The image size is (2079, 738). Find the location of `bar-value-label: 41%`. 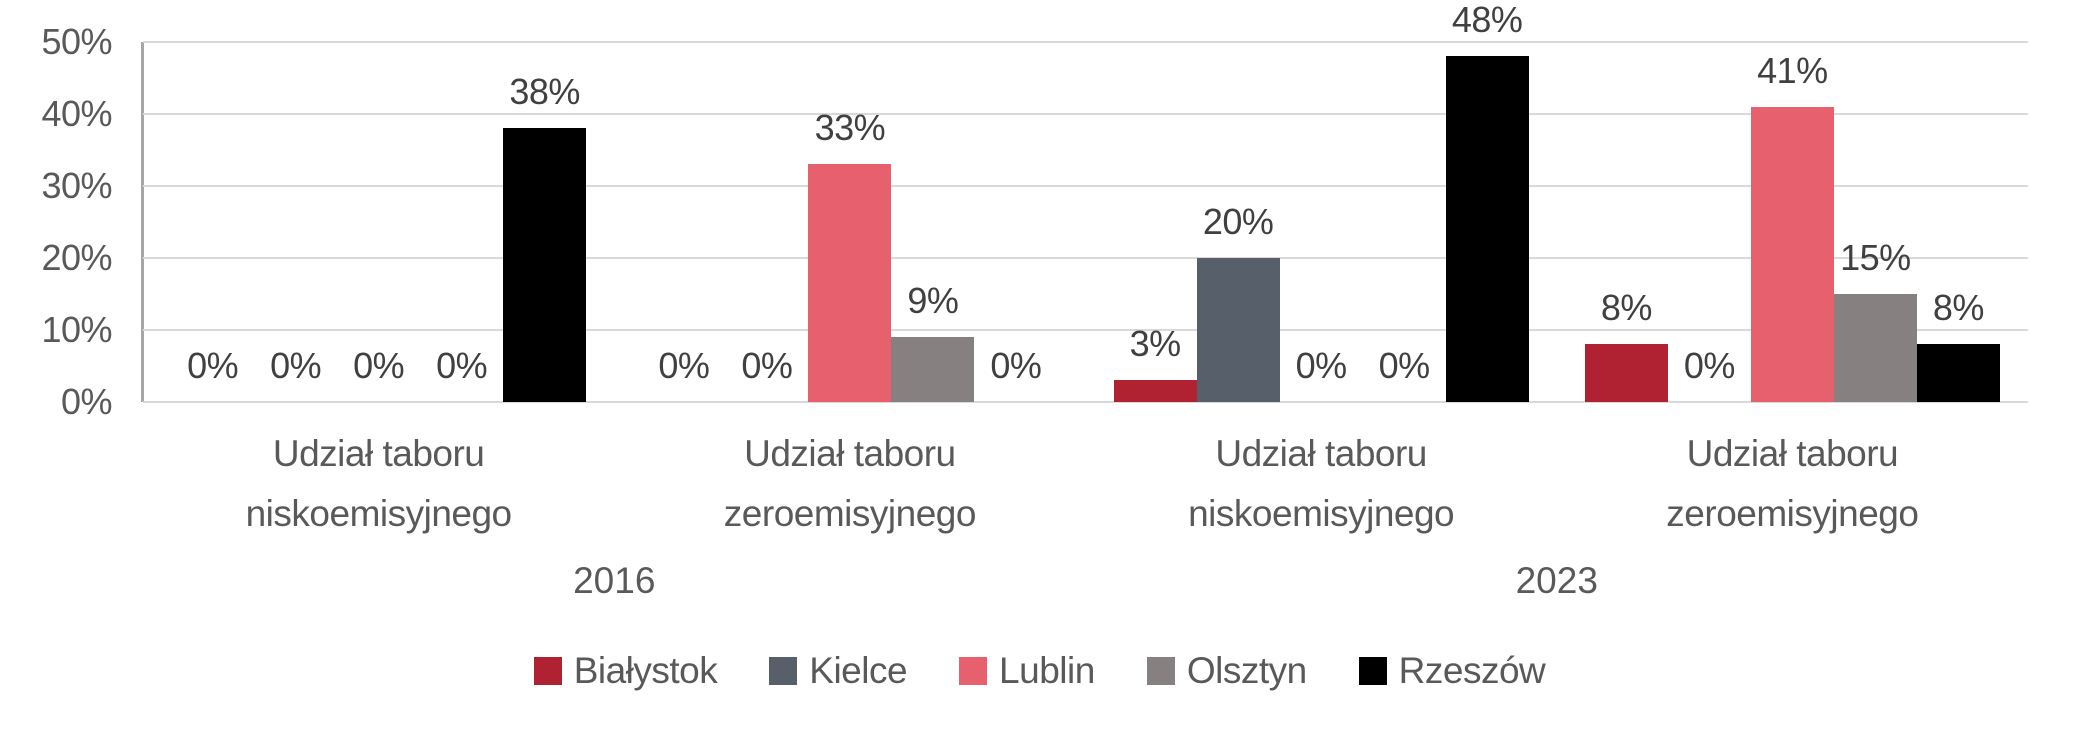

bar-value-label: 41% is located at coordinates (1792, 70).